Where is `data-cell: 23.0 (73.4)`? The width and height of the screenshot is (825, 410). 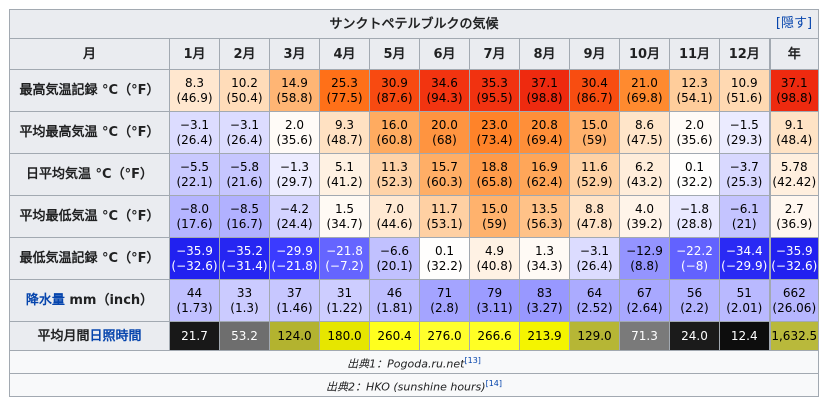
data-cell: 23.0 (73.4) is located at coordinates (494, 132).